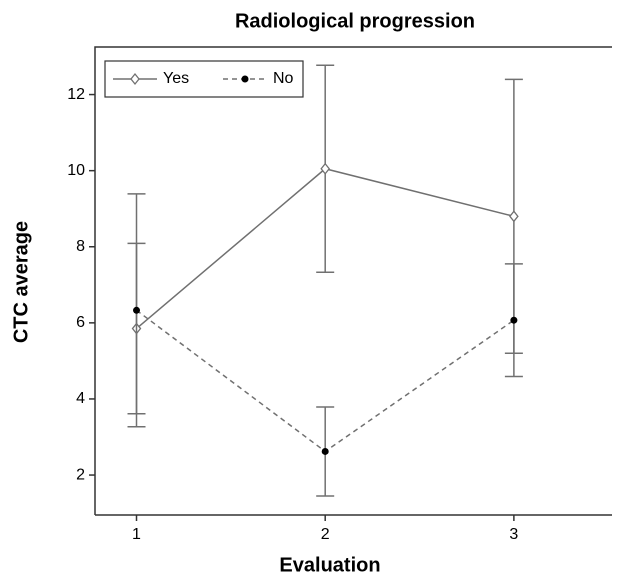  What do you see at coordinates (76, 94) in the screenshot?
I see `y-tick-label: 12` at bounding box center [76, 94].